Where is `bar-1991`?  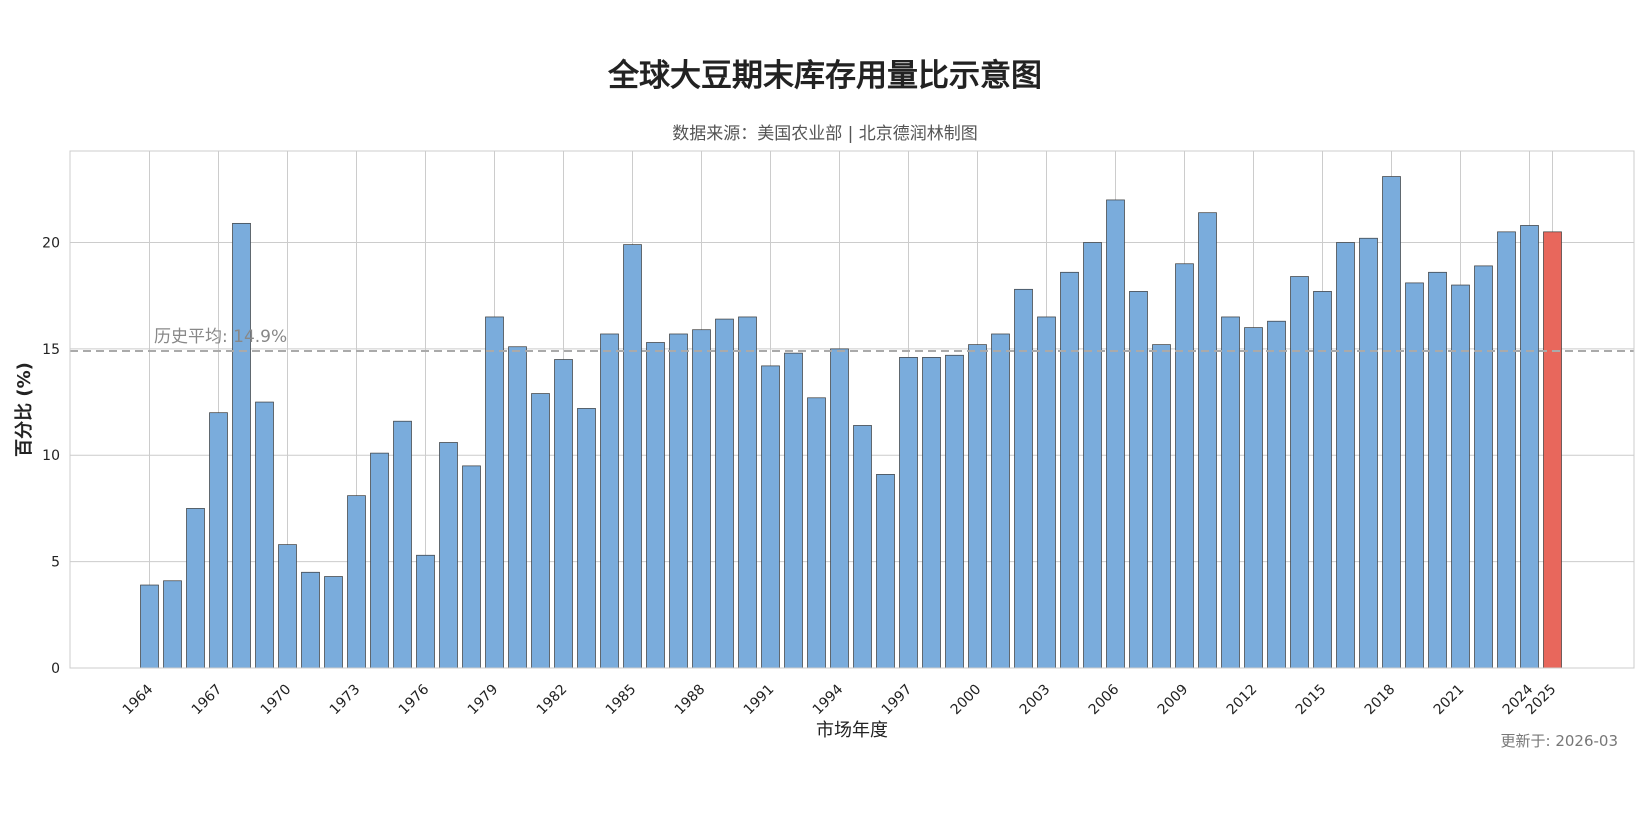
bar-1991 is located at coordinates (770, 517).